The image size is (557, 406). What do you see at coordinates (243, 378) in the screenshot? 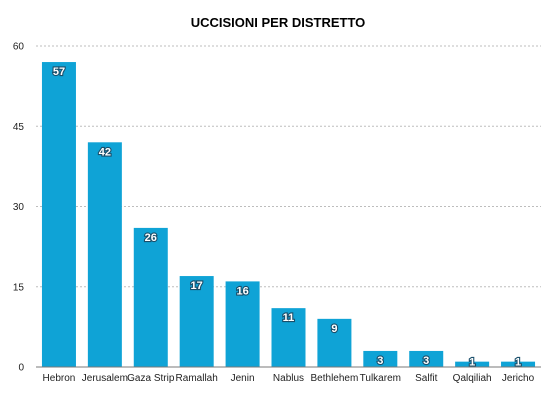
I see `x-tick-label: Jenin` at bounding box center [243, 378].